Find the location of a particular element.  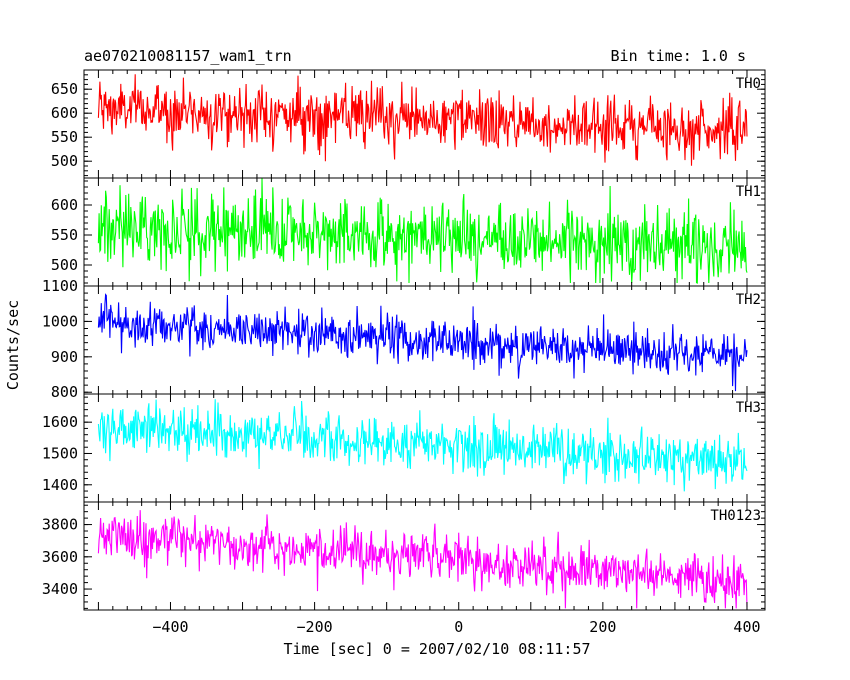

y-tick-label: 900 is located at coordinates (64, 357).